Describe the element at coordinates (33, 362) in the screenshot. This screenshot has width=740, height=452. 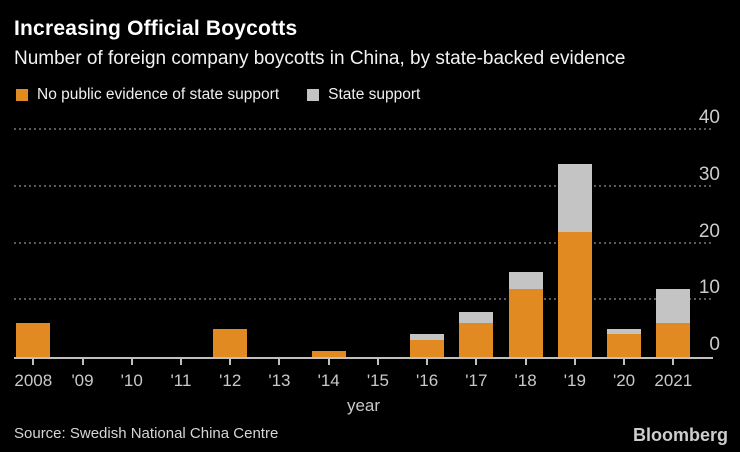
I see `x-tick-2008` at that location.